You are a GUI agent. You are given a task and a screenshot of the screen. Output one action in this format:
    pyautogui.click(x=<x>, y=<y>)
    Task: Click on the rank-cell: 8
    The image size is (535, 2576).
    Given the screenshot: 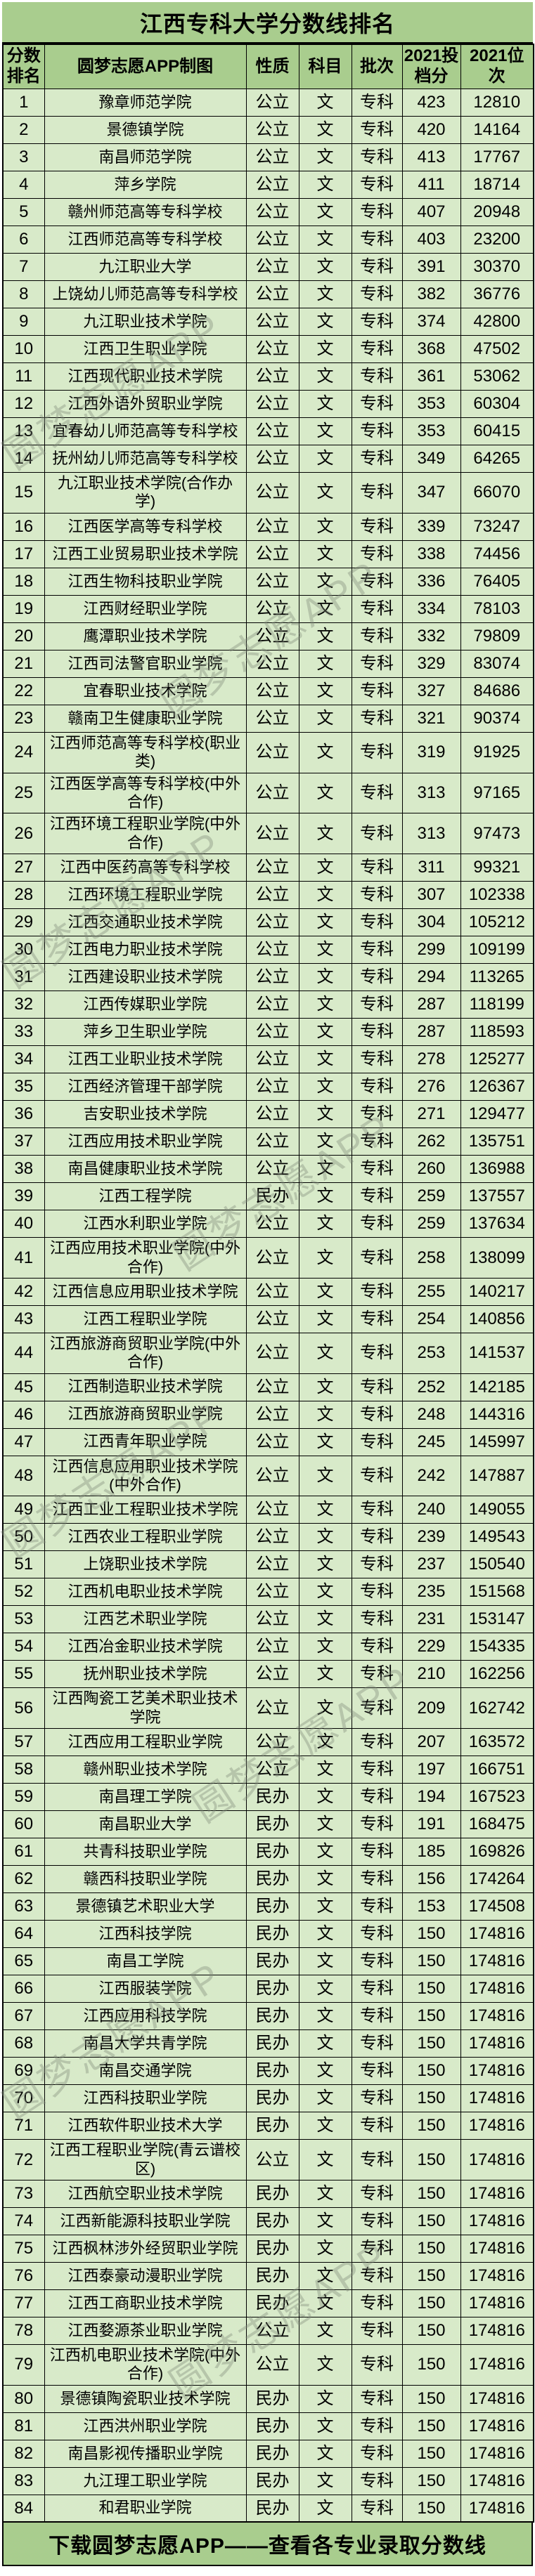 What is the action you would take?
    pyautogui.click(x=23, y=294)
    